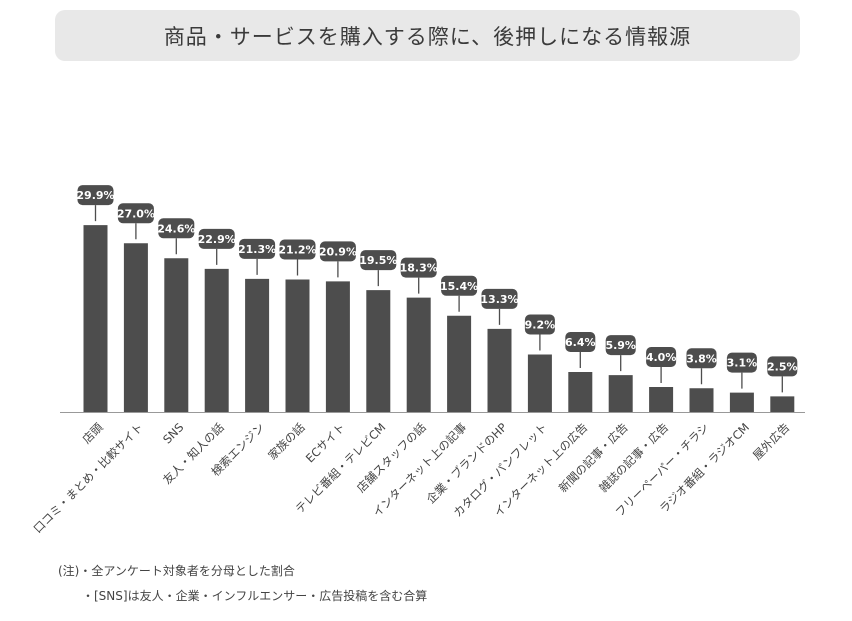 The width and height of the screenshot is (852, 621). I want to click on value-label: 5.9%, so click(620, 345).